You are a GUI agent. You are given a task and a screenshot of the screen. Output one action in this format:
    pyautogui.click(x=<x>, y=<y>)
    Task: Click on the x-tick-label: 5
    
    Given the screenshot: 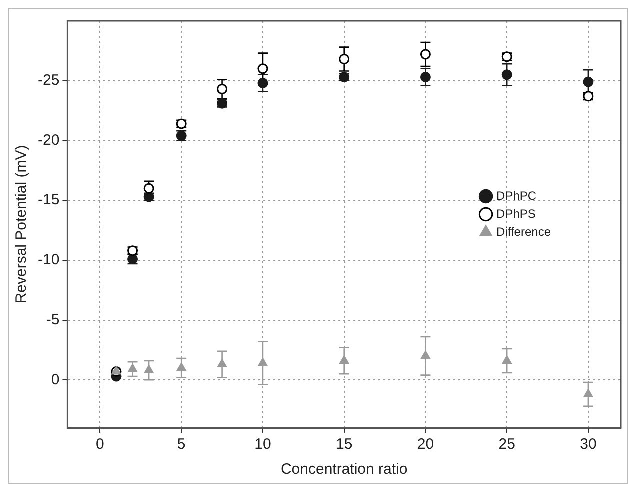 What is the action you would take?
    pyautogui.click(x=181, y=445)
    